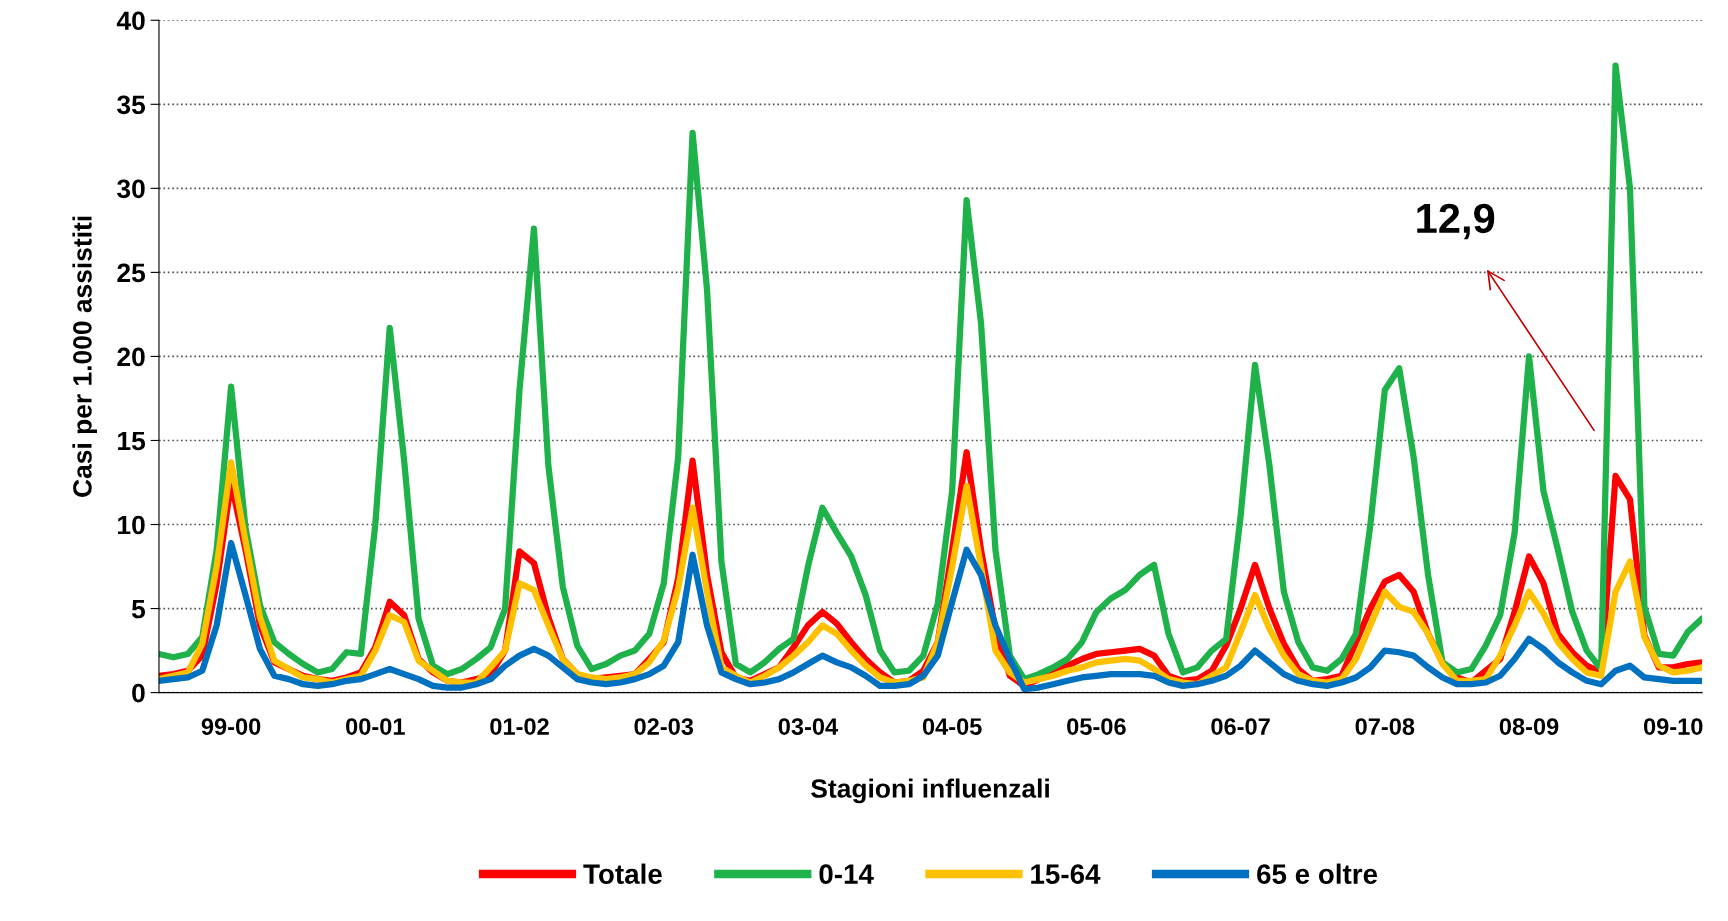  I want to click on x-tick-label: 05-06, so click(1096, 726).